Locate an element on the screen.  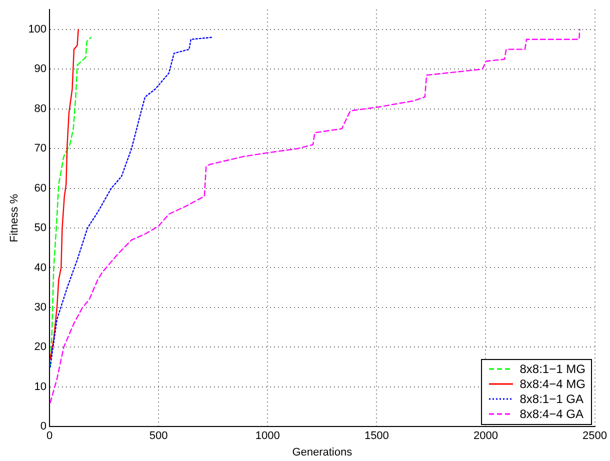
y-tick-label: 10 is located at coordinates (40, 386).